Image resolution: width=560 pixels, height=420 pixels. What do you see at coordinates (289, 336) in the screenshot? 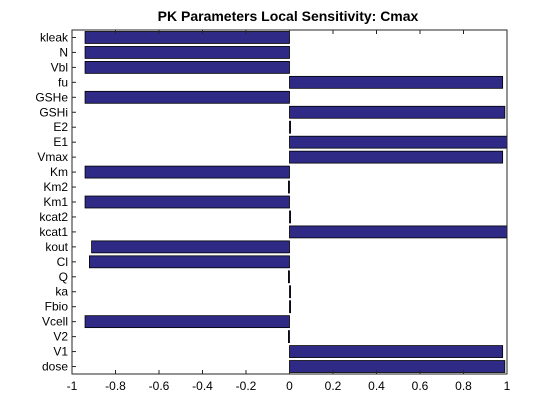
I see `bar-V2` at bounding box center [289, 336].